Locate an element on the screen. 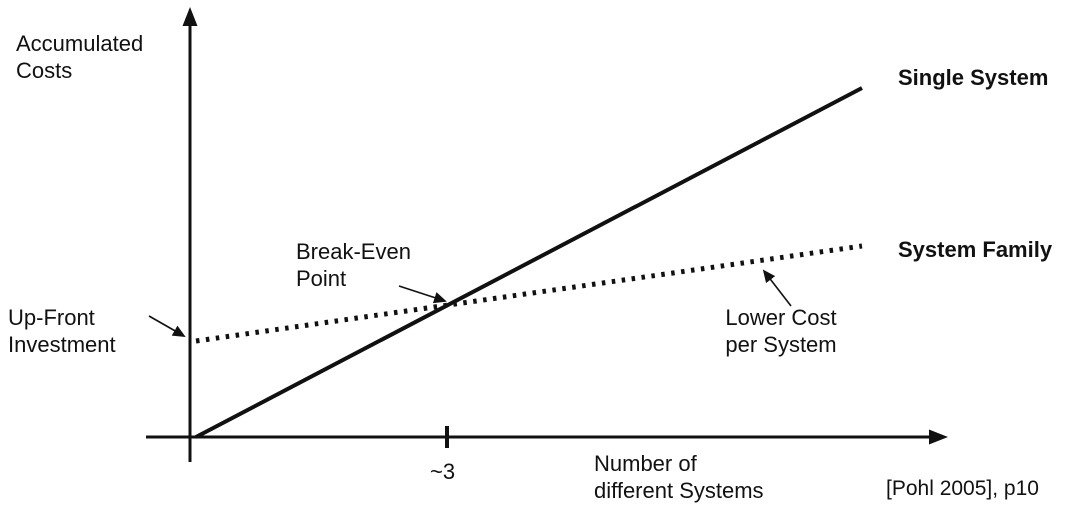 This screenshot has width=1092, height=506. annotation-up-front: Up-Front Investment is located at coordinates (62, 331).